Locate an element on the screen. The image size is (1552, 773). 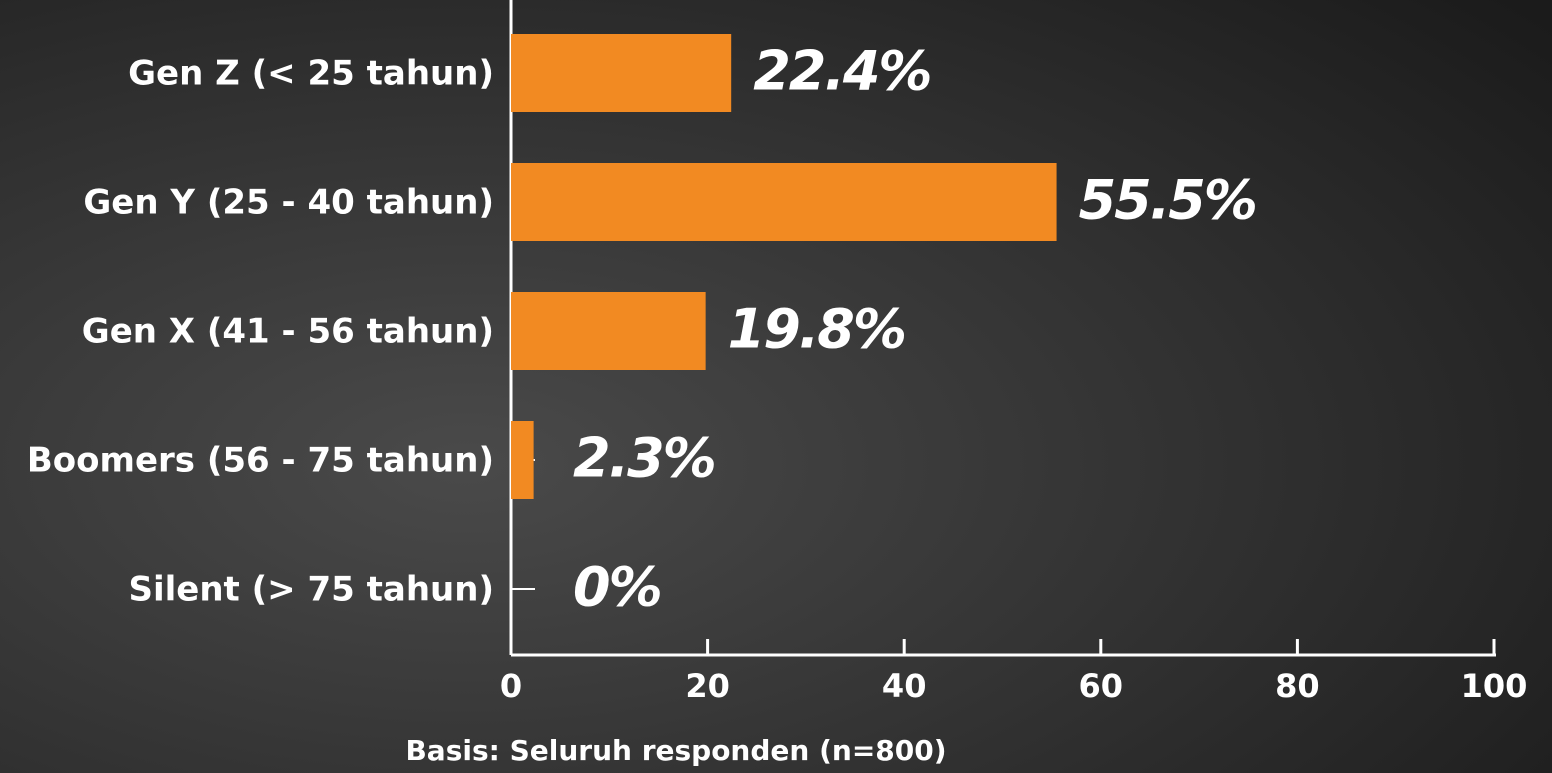
x-tick-label: 80 is located at coordinates (1297, 686).